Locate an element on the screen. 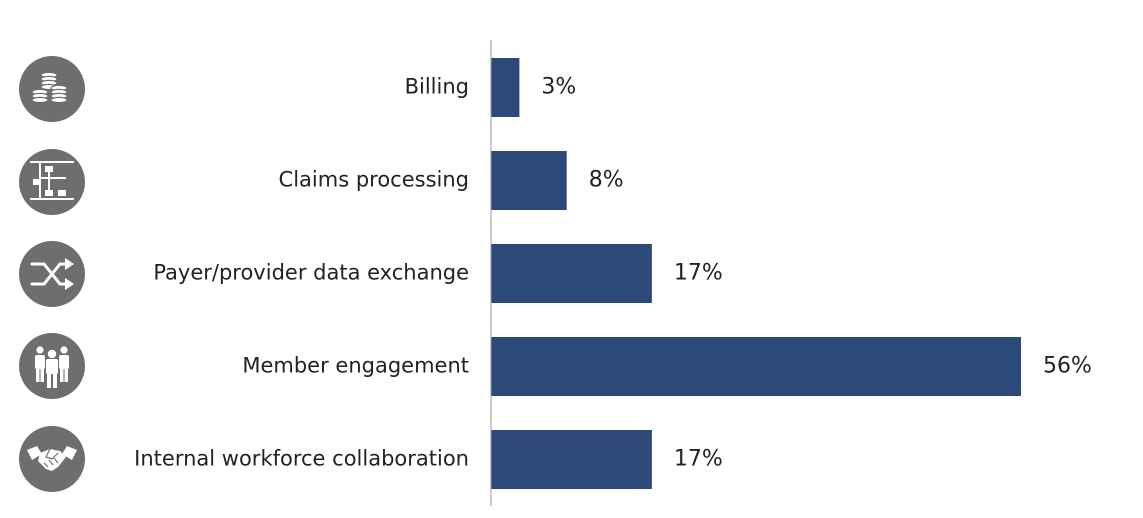  bar-billing is located at coordinates (505, 87).